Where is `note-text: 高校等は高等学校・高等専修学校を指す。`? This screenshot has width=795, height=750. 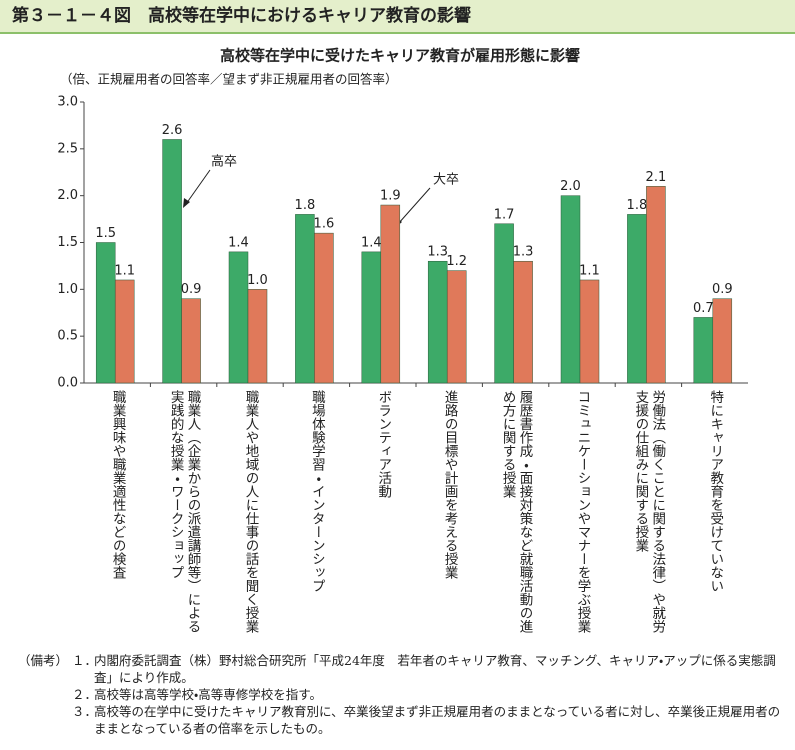
note-text: 高校等は高等学校・高等専修学校を指す。 is located at coordinates (208, 694).